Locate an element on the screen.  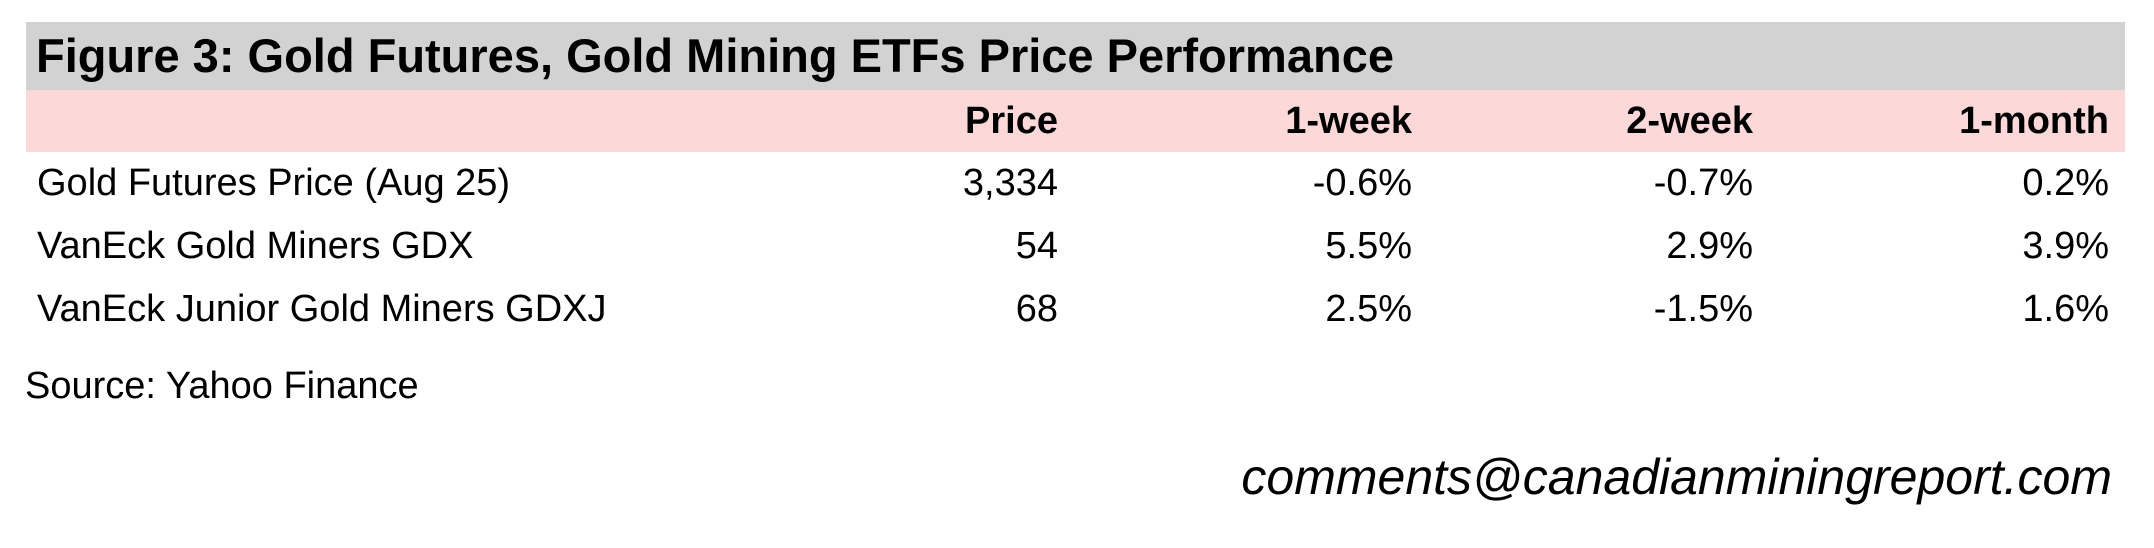
1-week-value: 5.5% is located at coordinates (1368, 246).